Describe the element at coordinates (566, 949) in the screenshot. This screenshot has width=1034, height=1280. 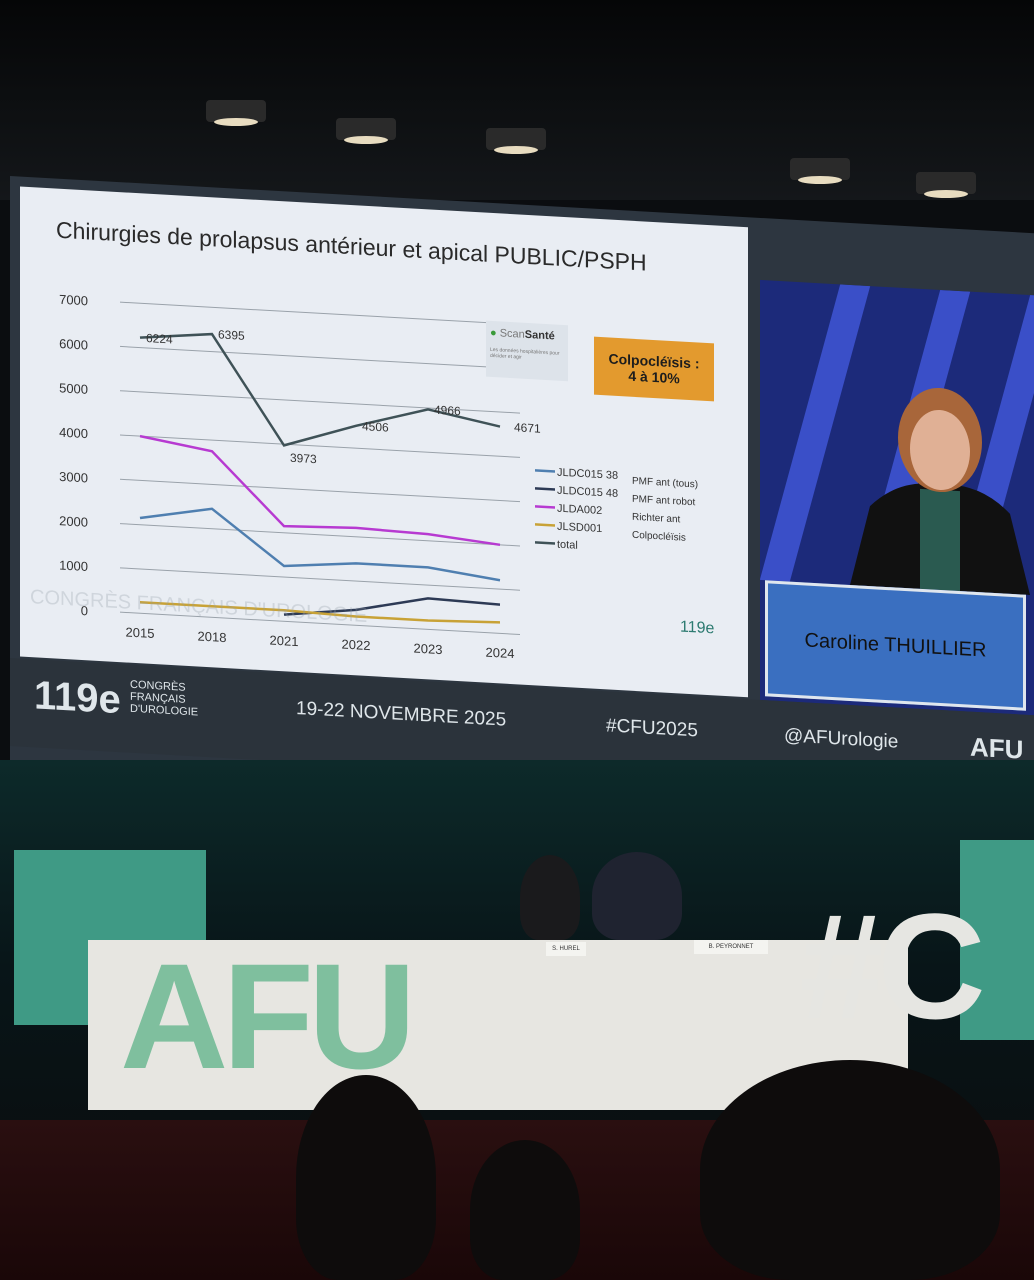
I see `name-plate: S. HUREL` at that location.